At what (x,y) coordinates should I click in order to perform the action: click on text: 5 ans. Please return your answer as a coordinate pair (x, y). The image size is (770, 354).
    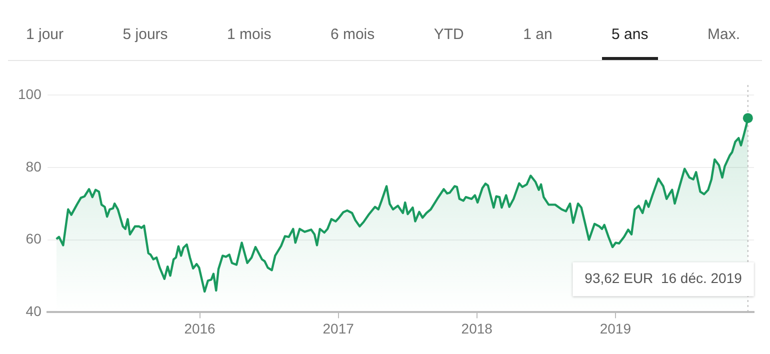
    Looking at the image, I should click on (630, 43).